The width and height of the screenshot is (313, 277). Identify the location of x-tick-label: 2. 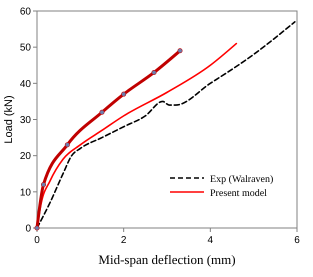
(123, 240).